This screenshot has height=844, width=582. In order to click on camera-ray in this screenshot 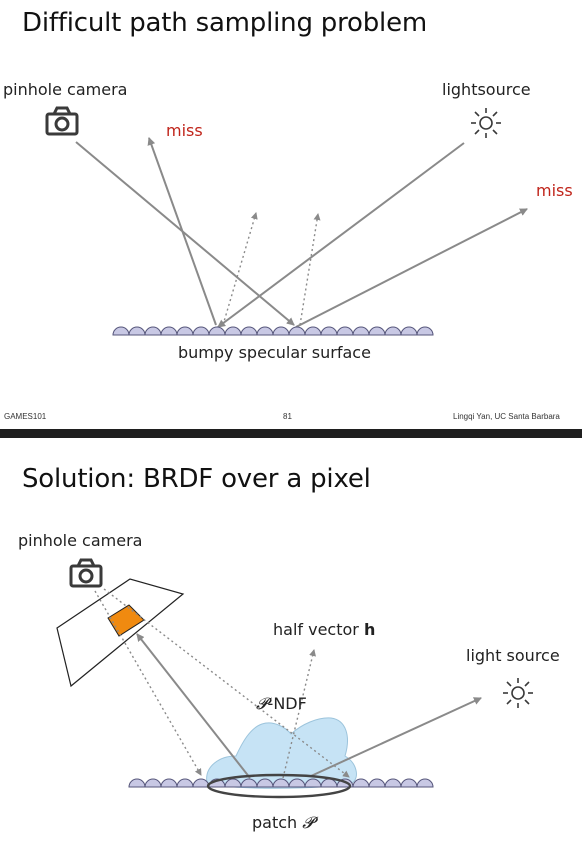, I will do `click(185, 233)`.